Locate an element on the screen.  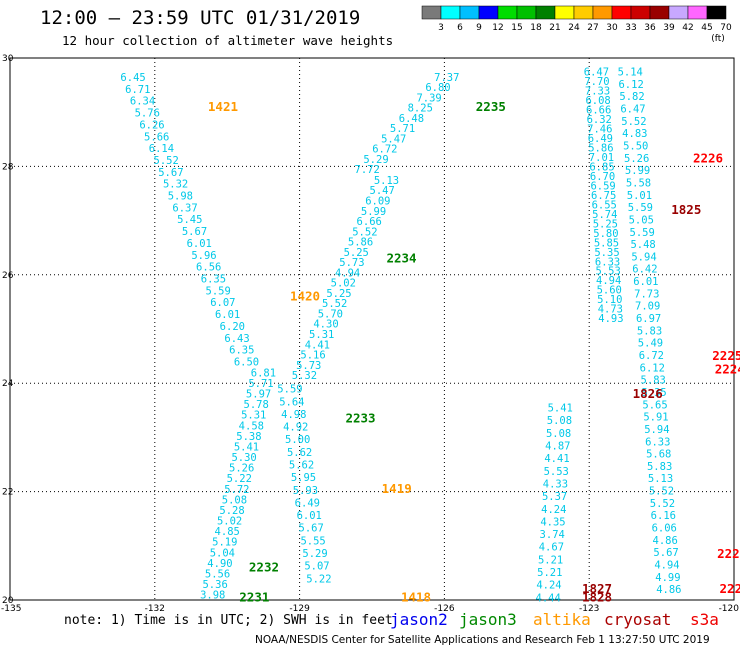
swh-value: 6.42 is located at coordinates (644, 270).